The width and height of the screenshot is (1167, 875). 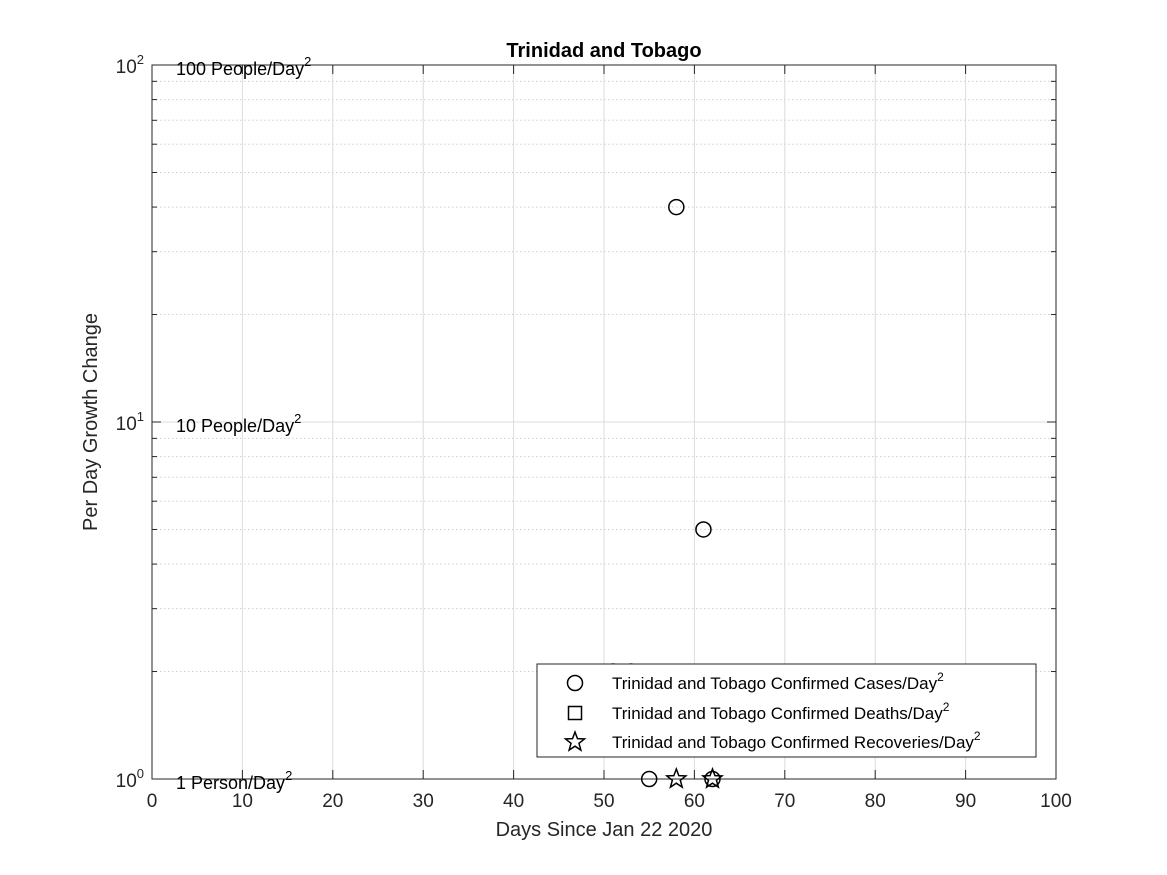 What do you see at coordinates (664, 493) in the screenshot?
I see `data-points` at bounding box center [664, 493].